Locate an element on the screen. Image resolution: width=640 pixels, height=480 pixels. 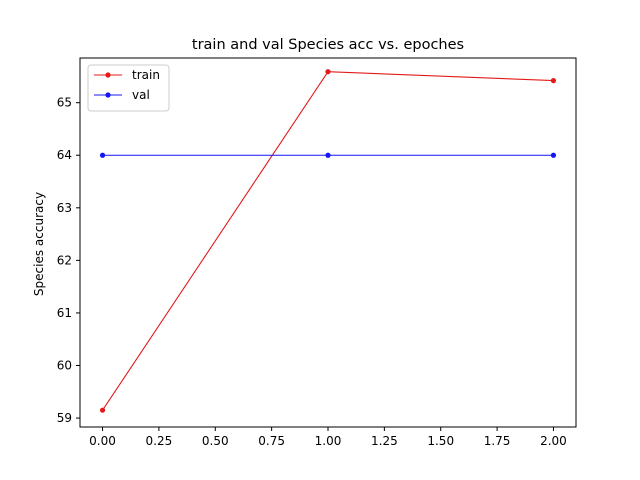
legend-marker-train is located at coordinates (108, 75).